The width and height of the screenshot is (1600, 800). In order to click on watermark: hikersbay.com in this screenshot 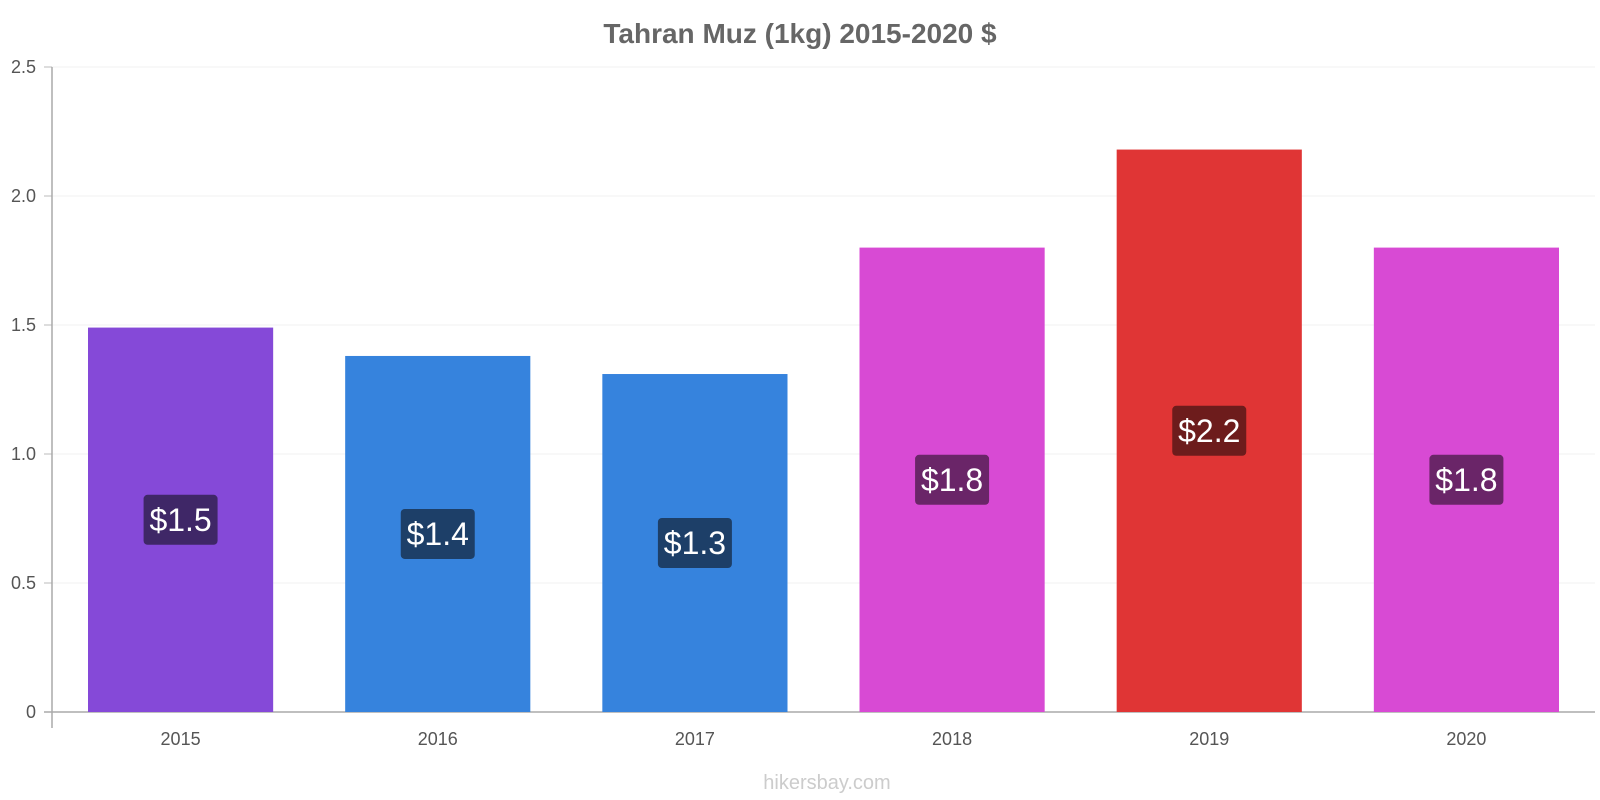, I will do `click(826, 783)`.